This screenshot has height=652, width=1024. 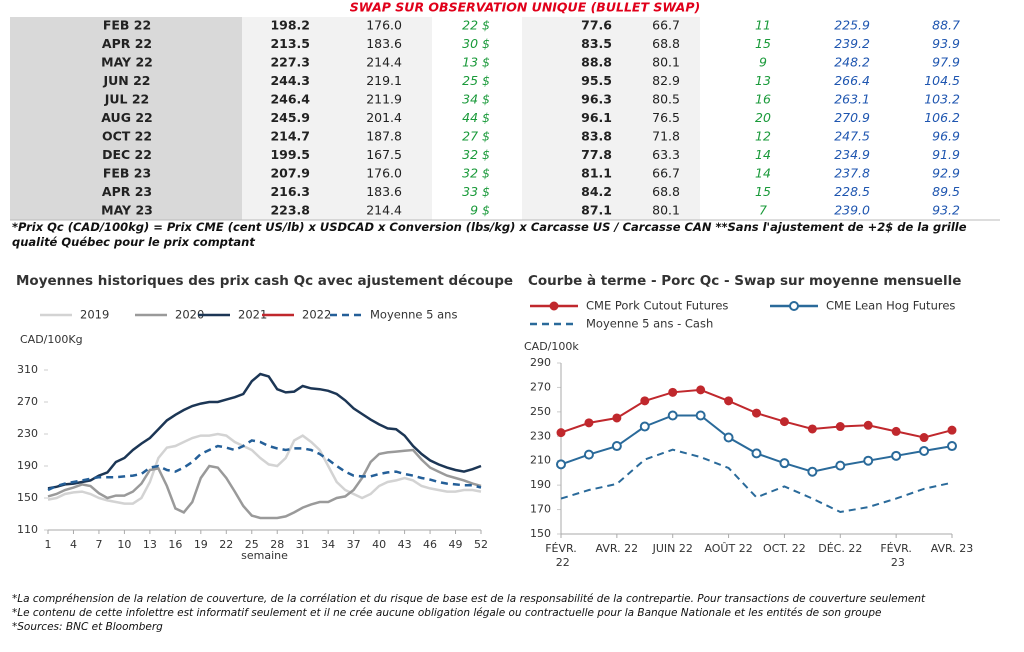 I want to click on table-cell: 263.1, so click(x=852, y=99).